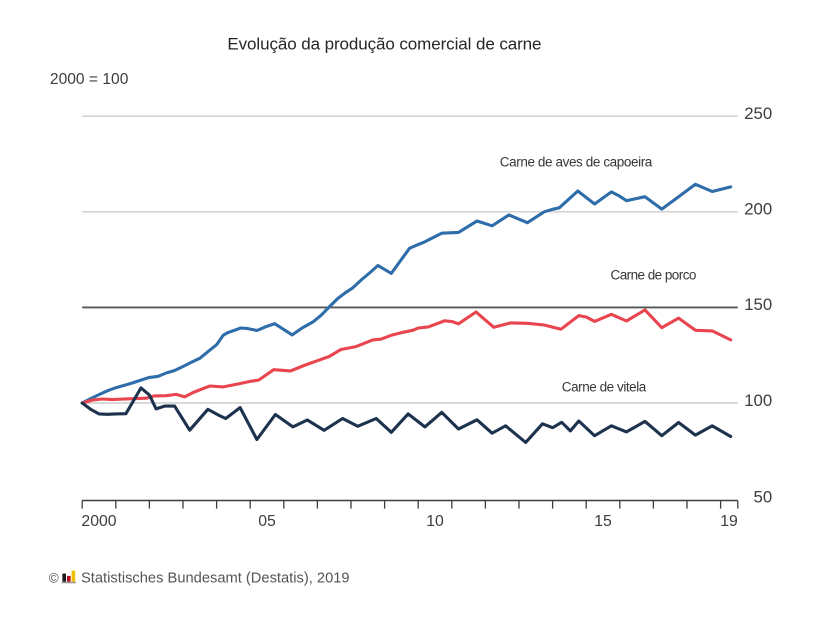  What do you see at coordinates (576, 162) in the screenshot?
I see `svg-text: Carne de aves de capoeira` at bounding box center [576, 162].